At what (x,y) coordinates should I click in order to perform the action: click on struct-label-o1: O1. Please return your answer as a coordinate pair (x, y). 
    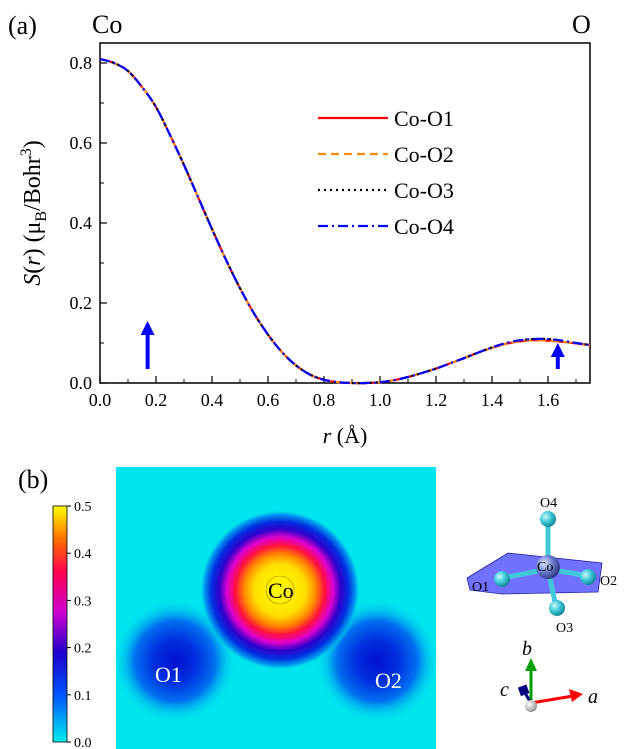
    Looking at the image, I should click on (480, 587).